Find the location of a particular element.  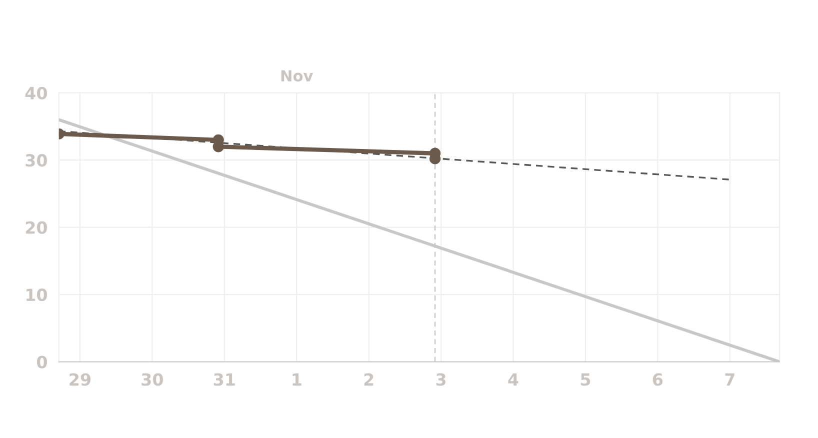

x-tick-label: 30 is located at coordinates (152, 379).